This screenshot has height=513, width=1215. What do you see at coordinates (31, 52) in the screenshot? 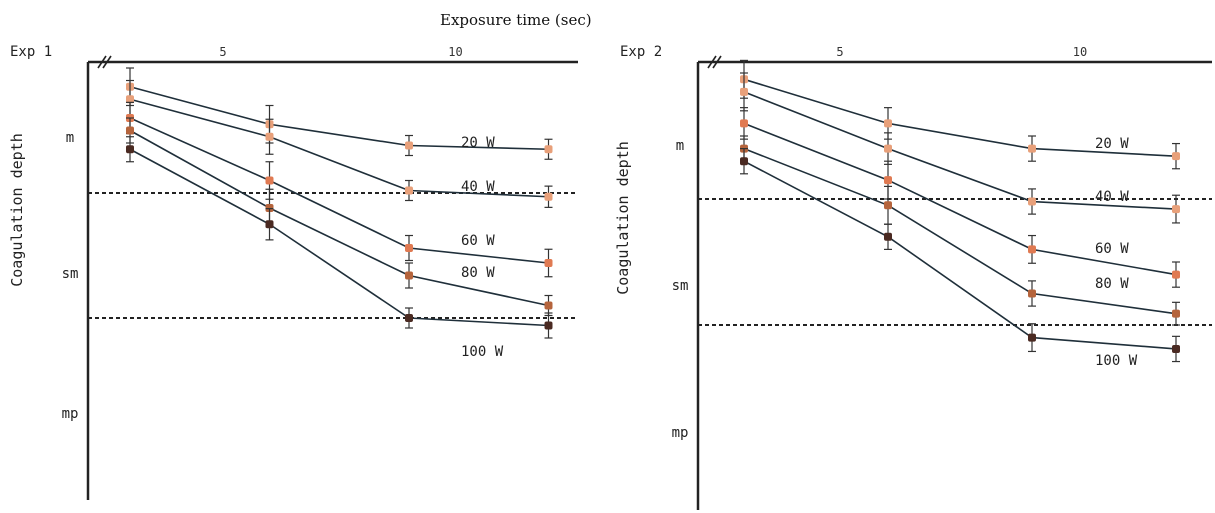
I see `panel-label: Exp 1` at bounding box center [31, 52].